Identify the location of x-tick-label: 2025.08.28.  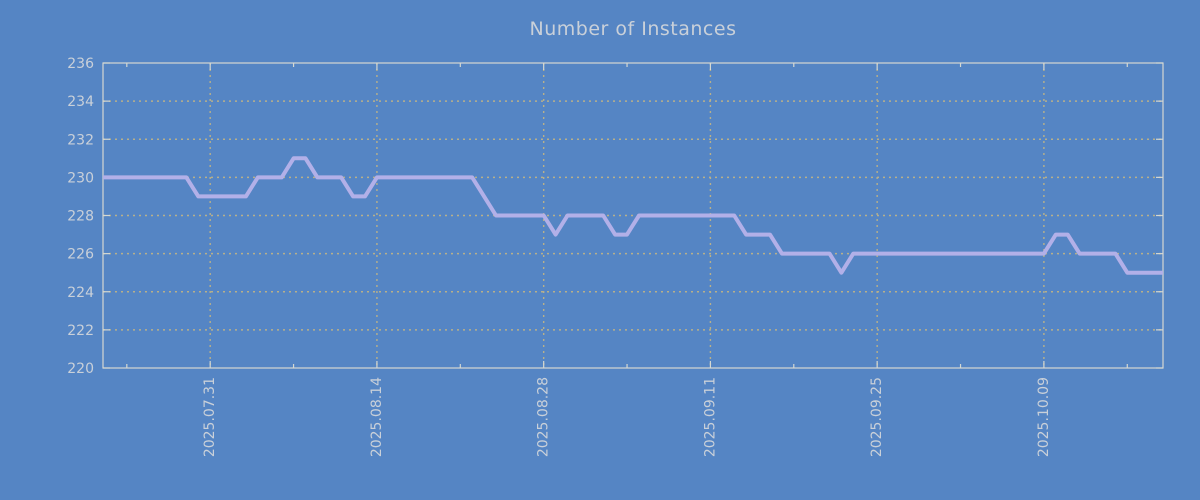
(544, 417).